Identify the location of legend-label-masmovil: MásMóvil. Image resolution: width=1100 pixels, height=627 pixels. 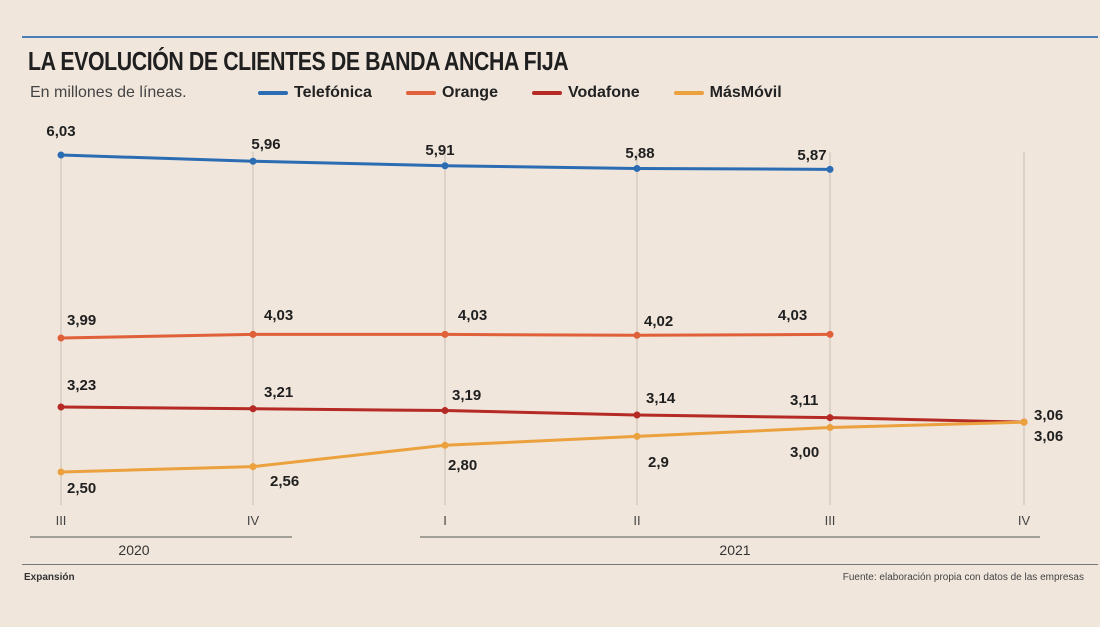
(745, 92).